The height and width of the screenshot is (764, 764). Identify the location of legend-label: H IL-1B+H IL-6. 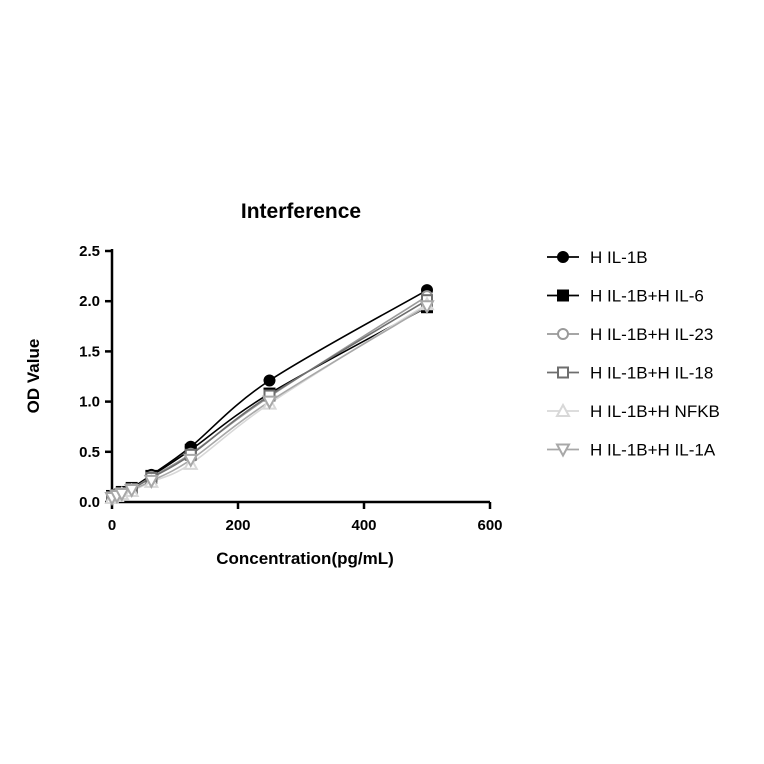
(647, 296).